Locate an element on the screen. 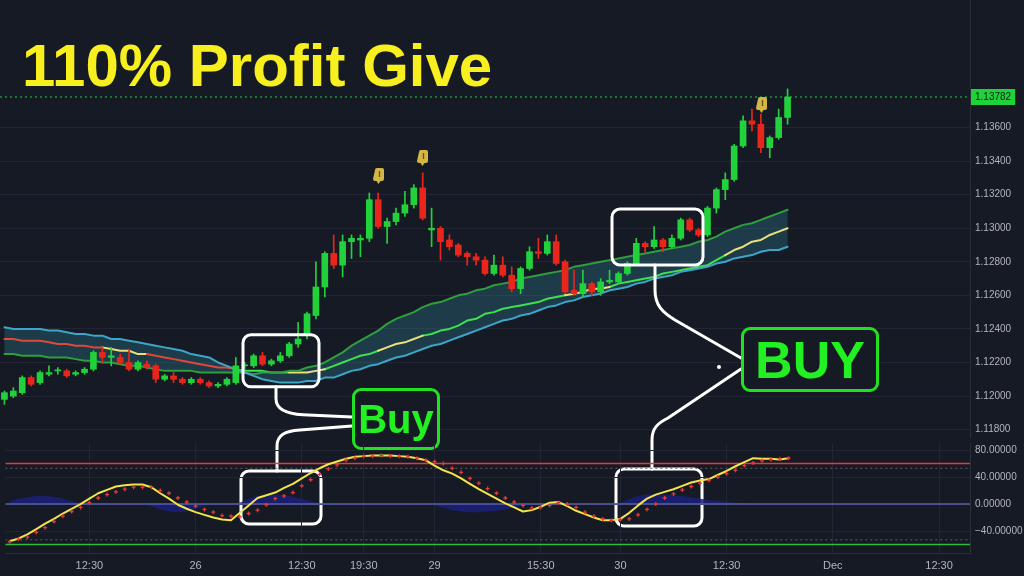  y-tick-label: 80.00000 is located at coordinates (996, 449).